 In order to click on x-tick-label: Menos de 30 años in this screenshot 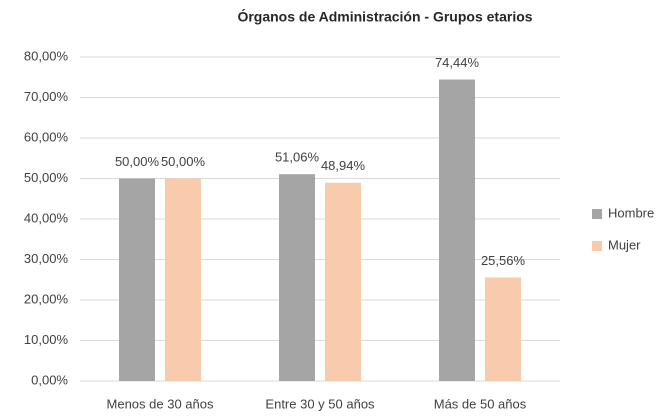, I will do `click(160, 403)`.